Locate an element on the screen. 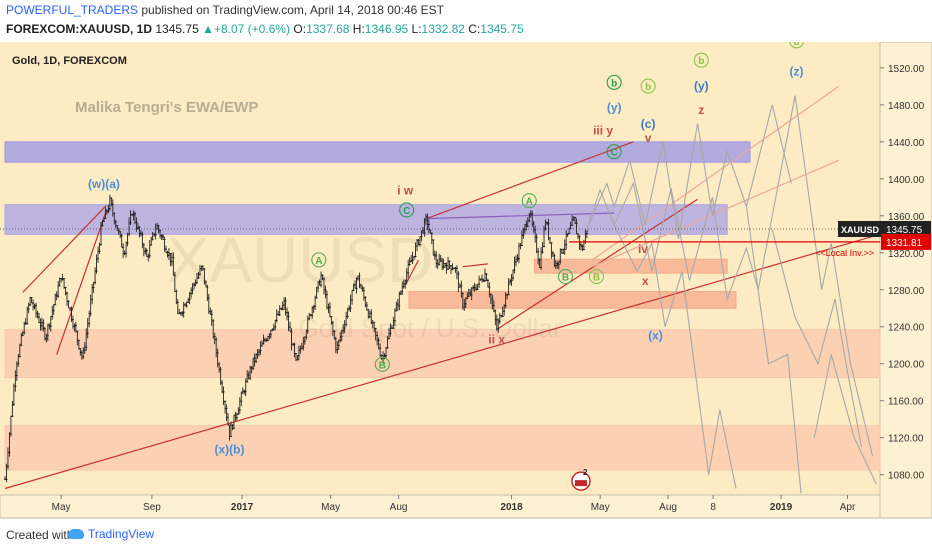  high-label: H: is located at coordinates (358, 29).